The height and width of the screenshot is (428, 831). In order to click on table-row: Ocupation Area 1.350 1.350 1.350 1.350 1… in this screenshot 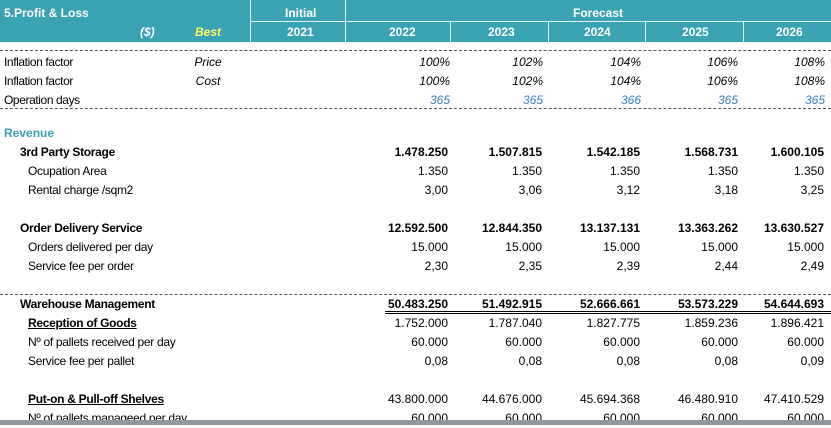, I will do `click(415, 171)`.